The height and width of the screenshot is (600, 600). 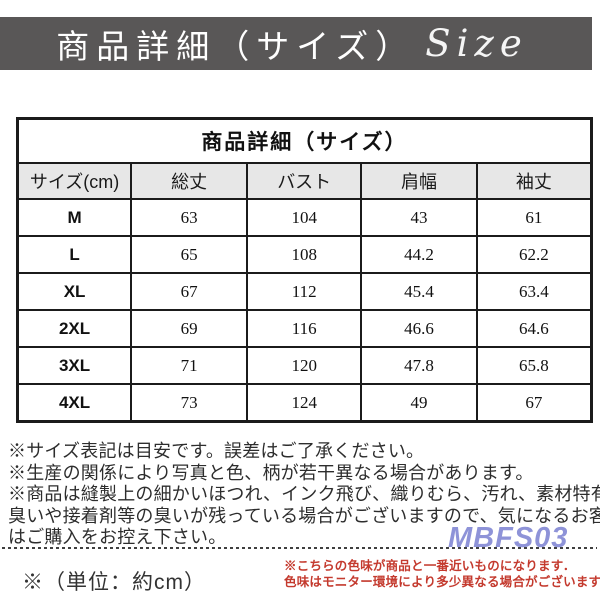 I want to click on table-row-4xl: 4XL 73 124 49 67, so click(x=304, y=403).